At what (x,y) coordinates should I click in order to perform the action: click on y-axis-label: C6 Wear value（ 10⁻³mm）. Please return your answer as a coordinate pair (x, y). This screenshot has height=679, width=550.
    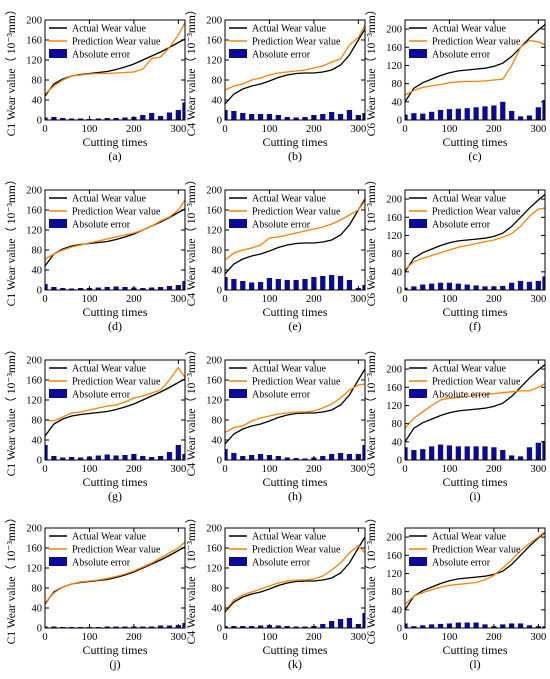
    Looking at the image, I should click on (371, 578).